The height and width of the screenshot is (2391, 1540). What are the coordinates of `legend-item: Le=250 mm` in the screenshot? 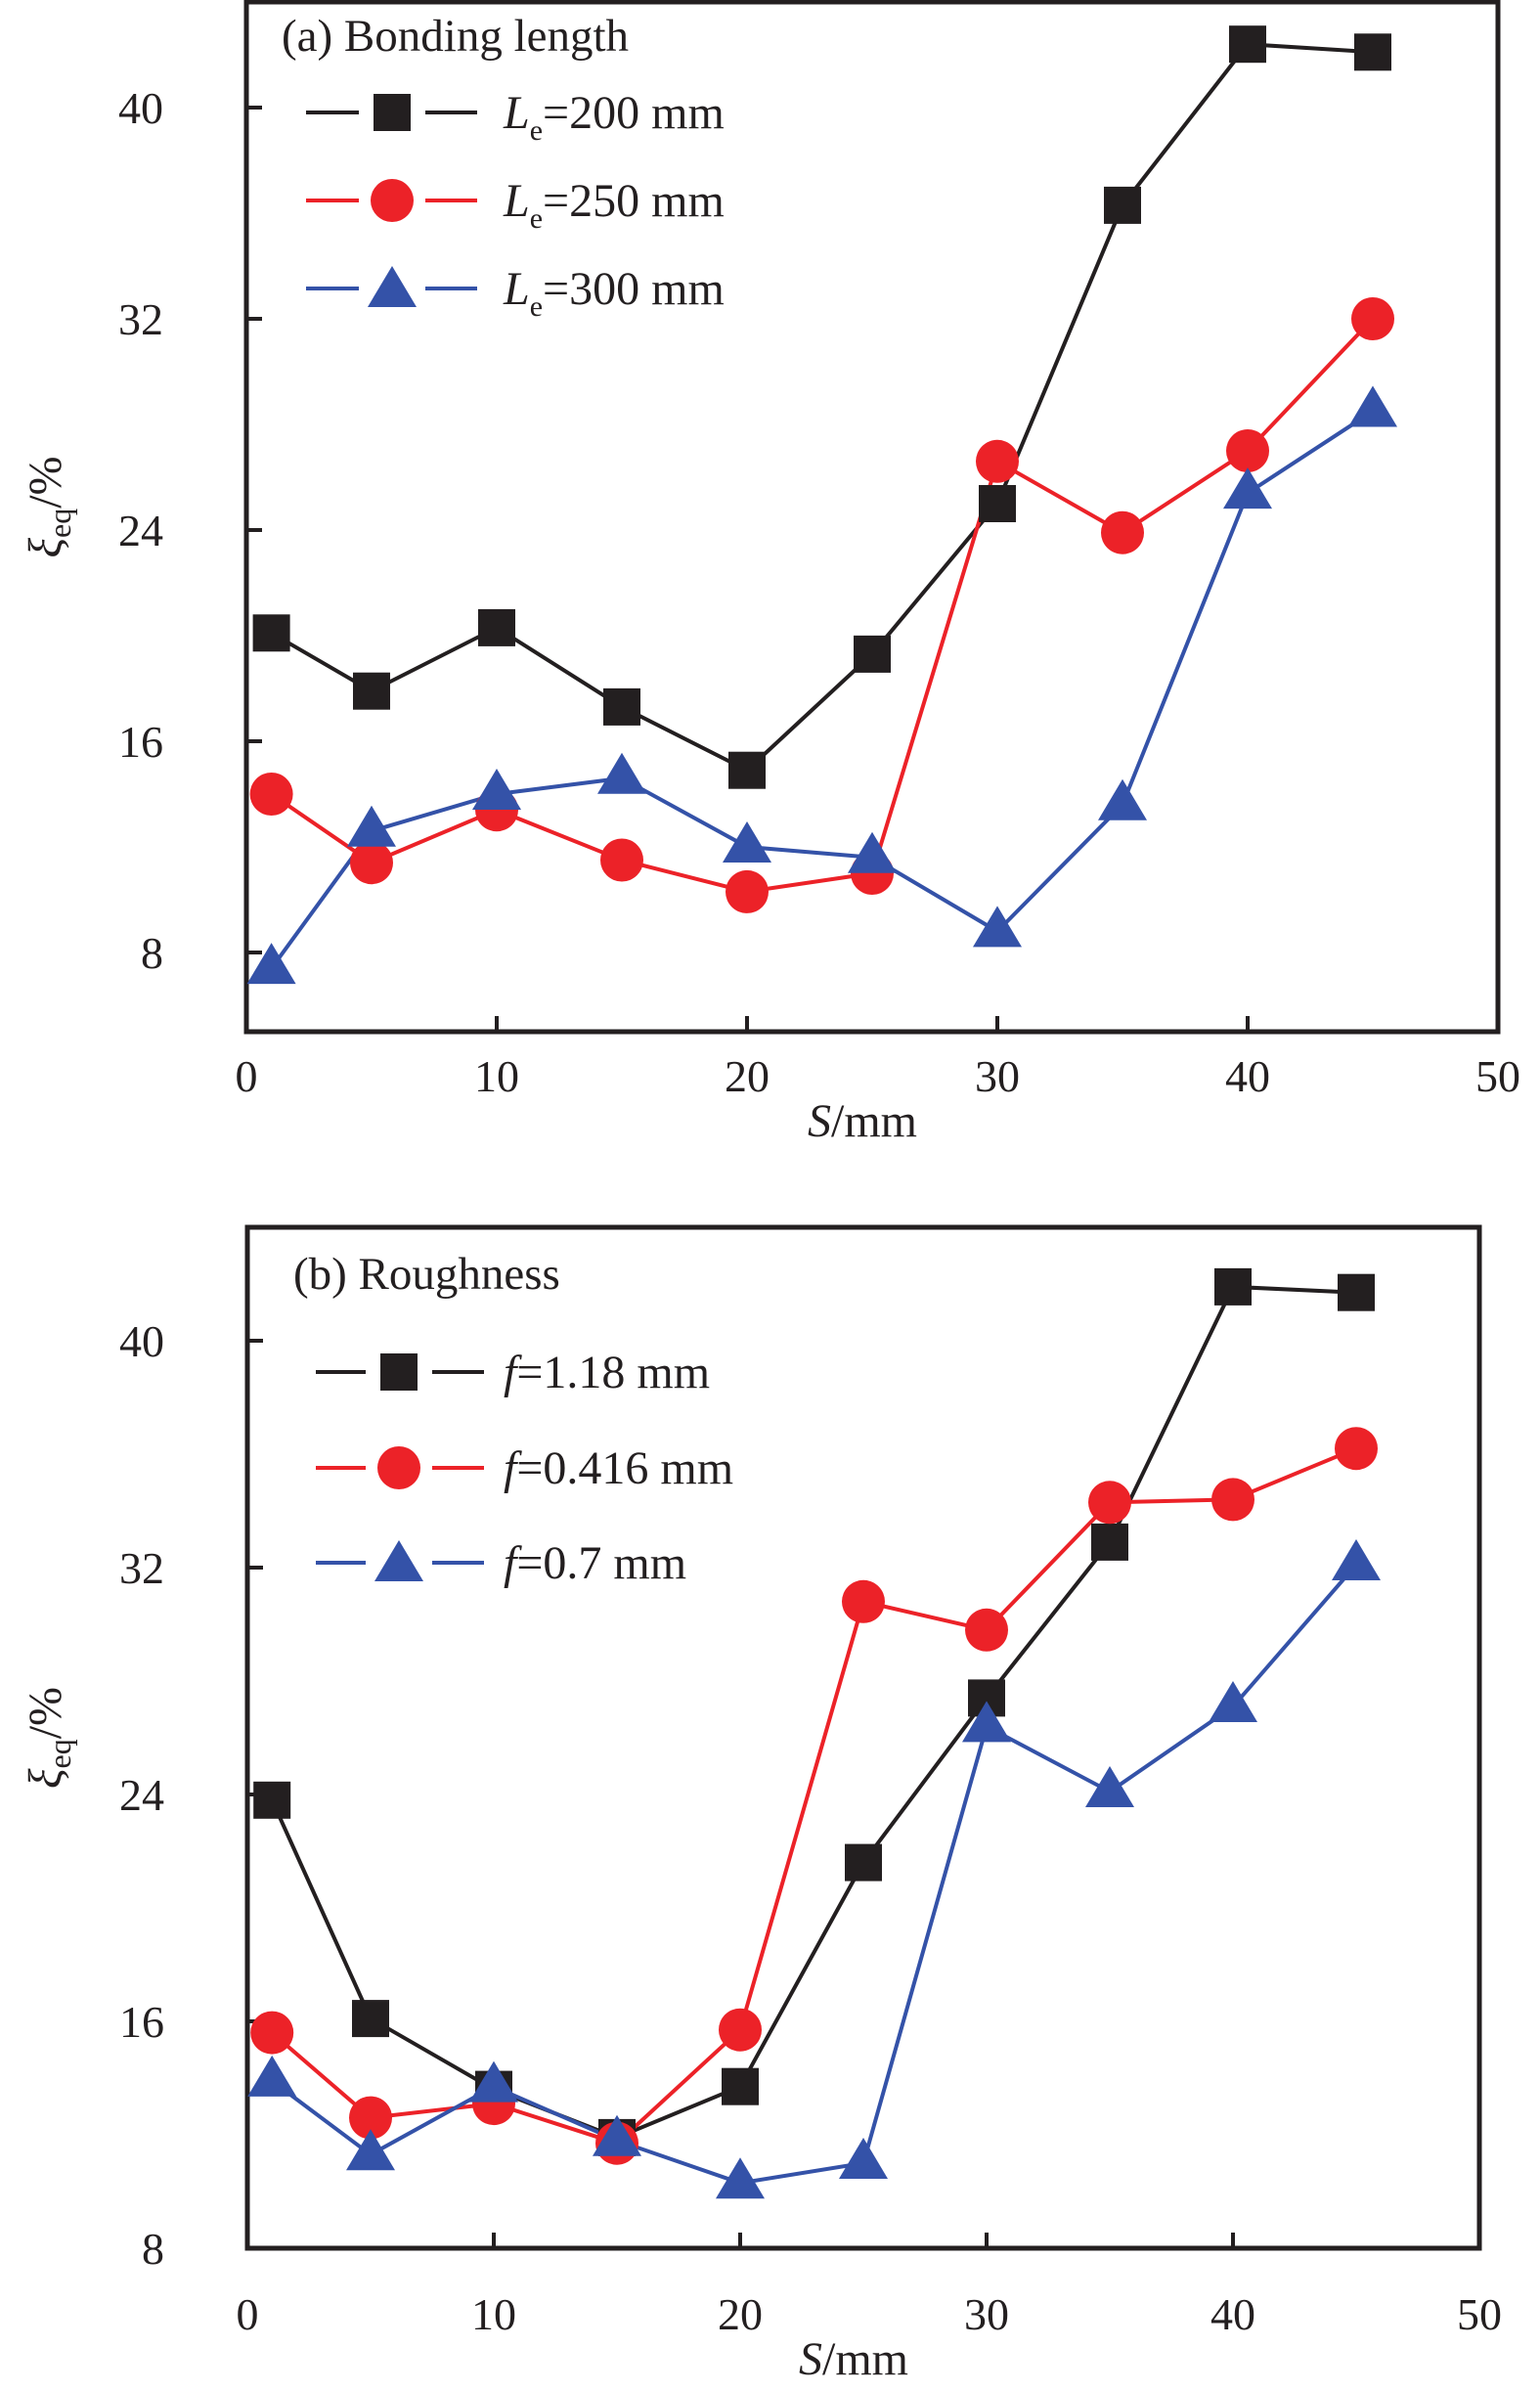 It's located at (515, 205).